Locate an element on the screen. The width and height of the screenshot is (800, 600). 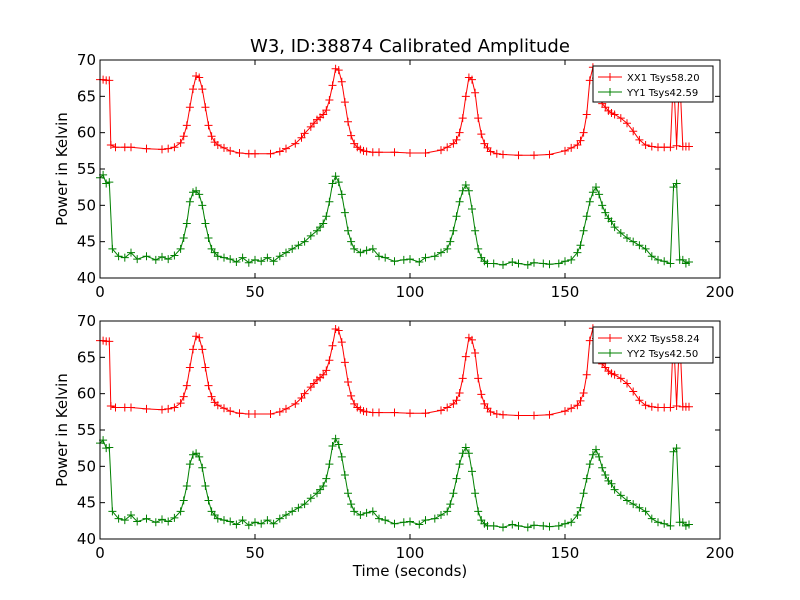
y-tick-label: 40 is located at coordinates (86, 539).